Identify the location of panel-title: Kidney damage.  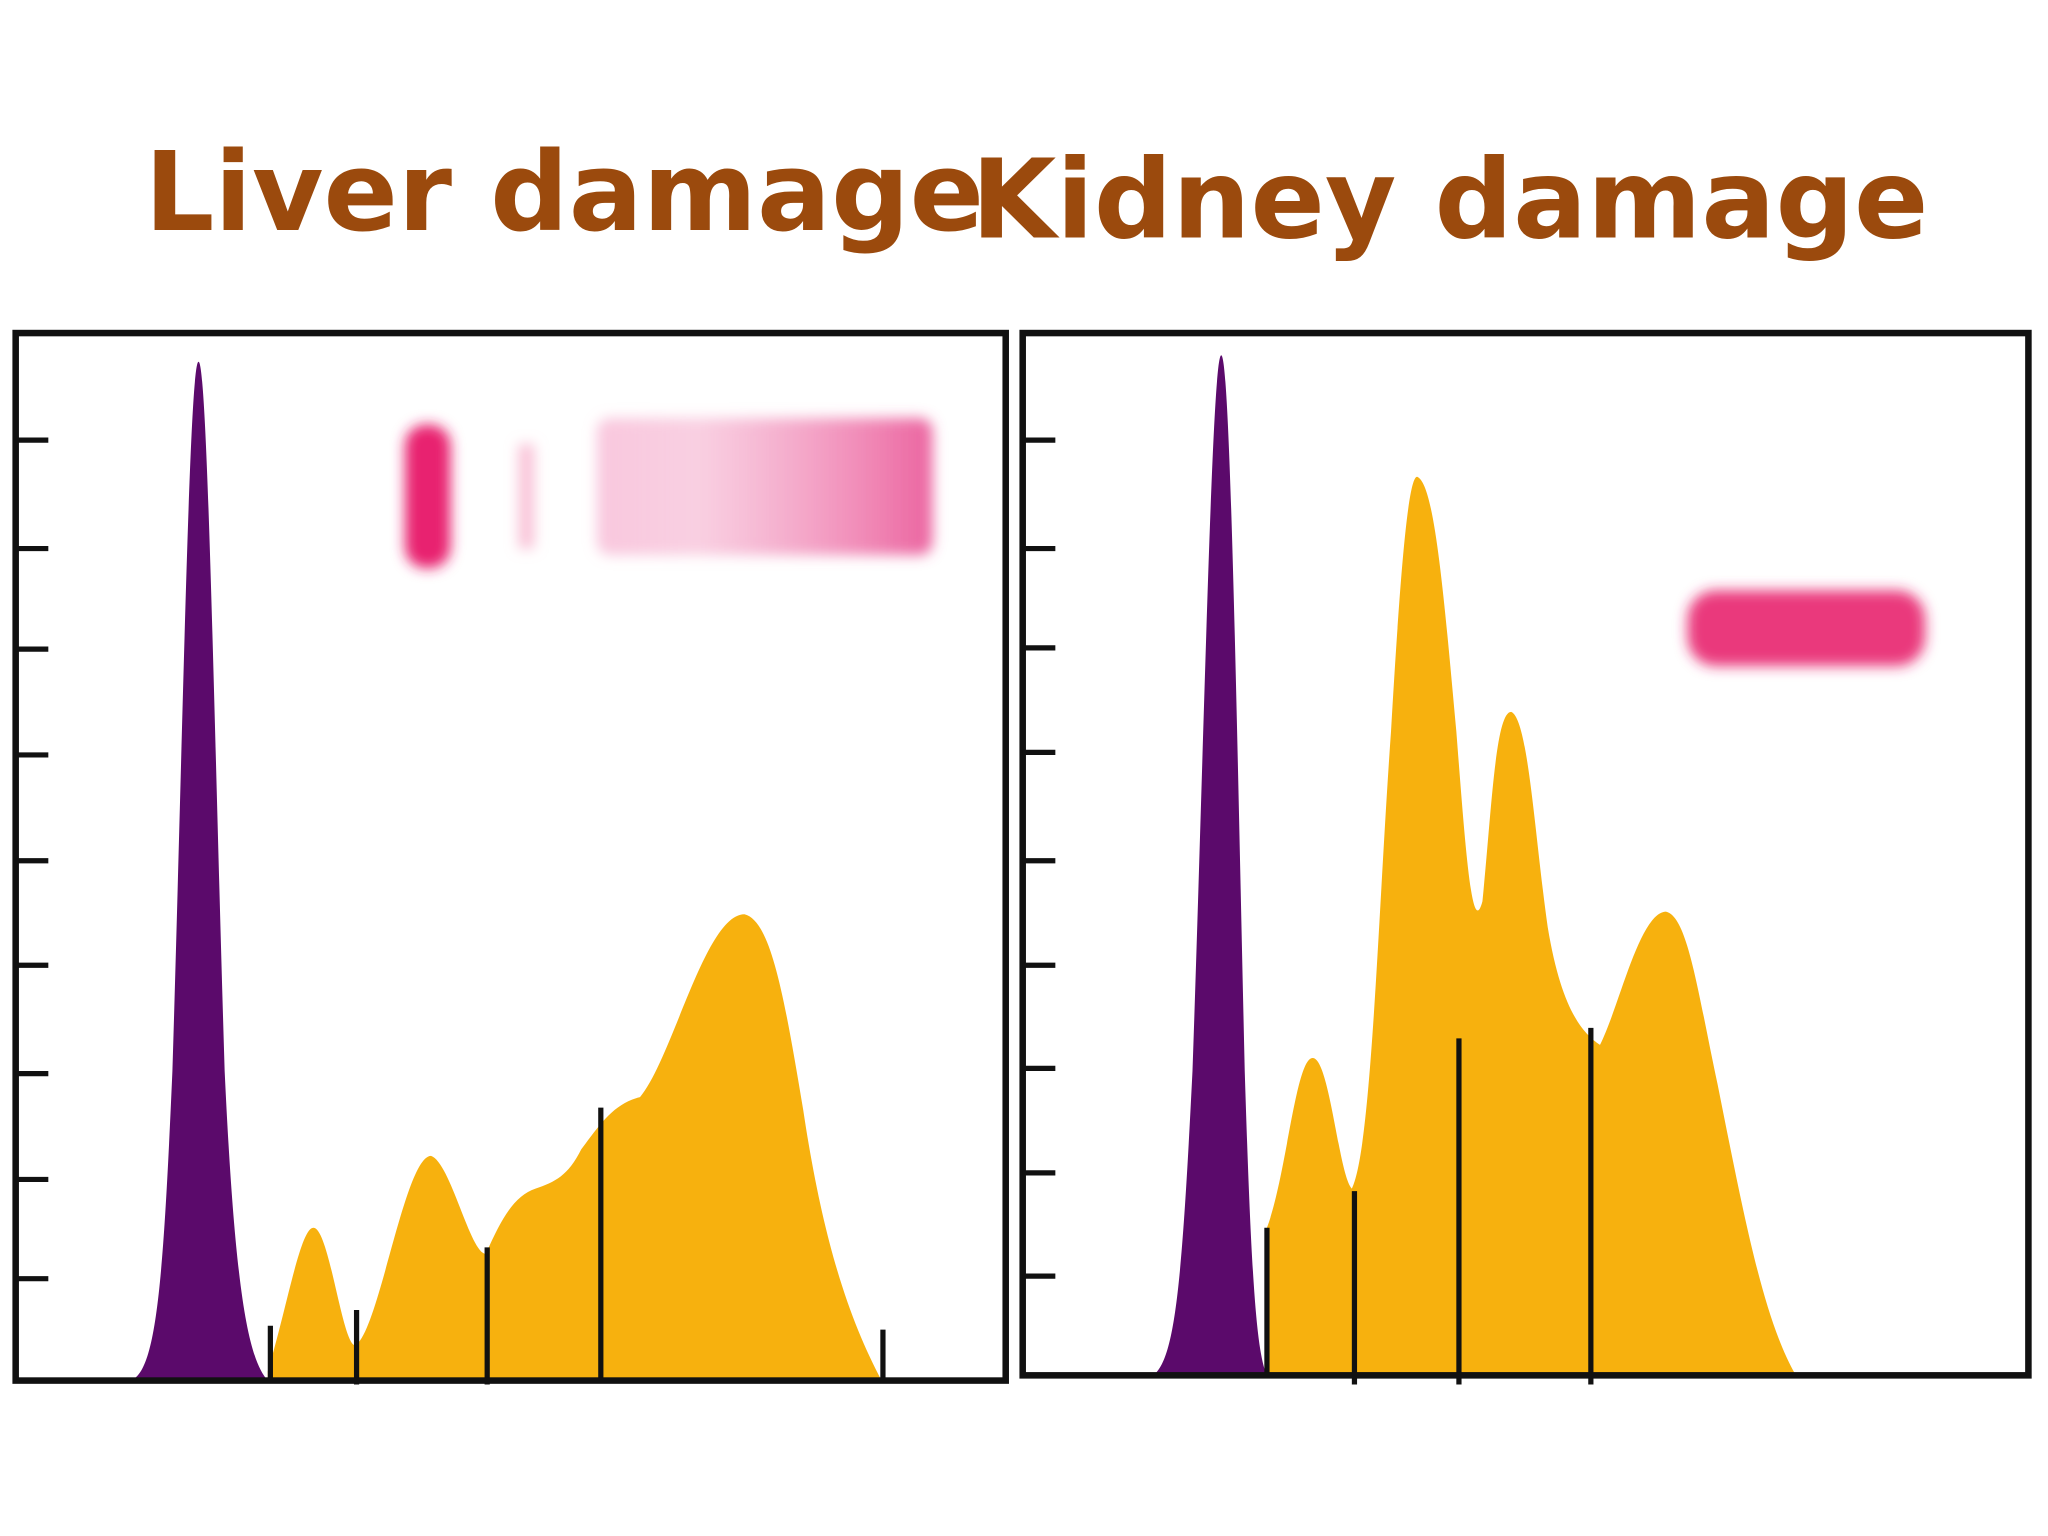
(1449, 200).